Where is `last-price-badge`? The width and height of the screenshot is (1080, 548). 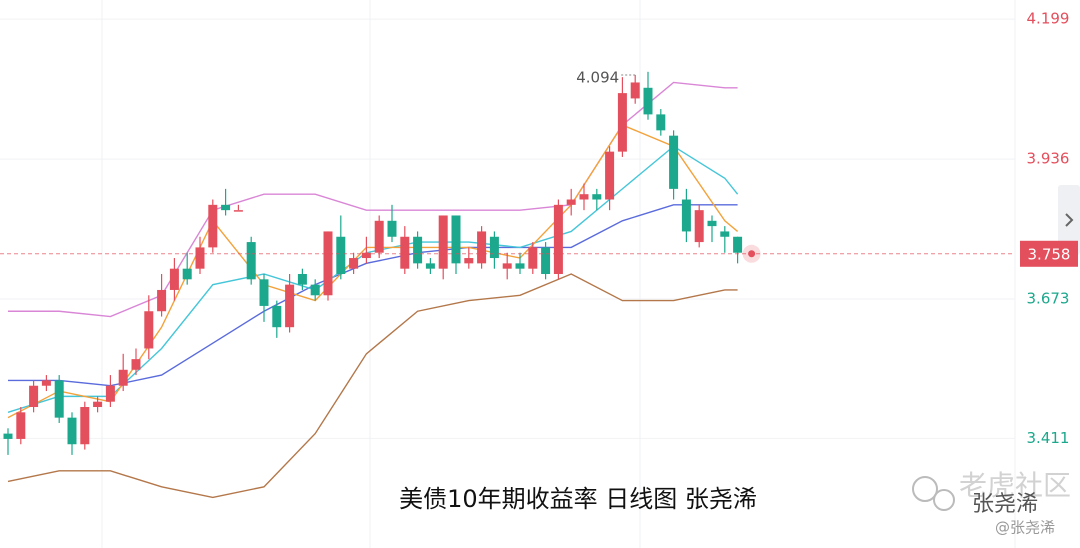 last-price-badge is located at coordinates (1049, 253).